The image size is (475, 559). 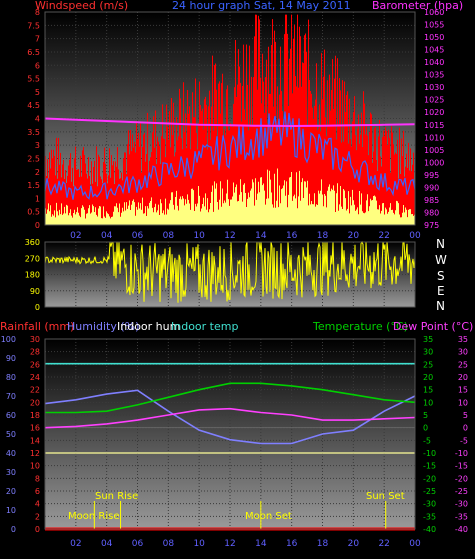 What do you see at coordinates (261, 544) in the screenshot?
I see `climate-x-tick: 14` at bounding box center [261, 544].